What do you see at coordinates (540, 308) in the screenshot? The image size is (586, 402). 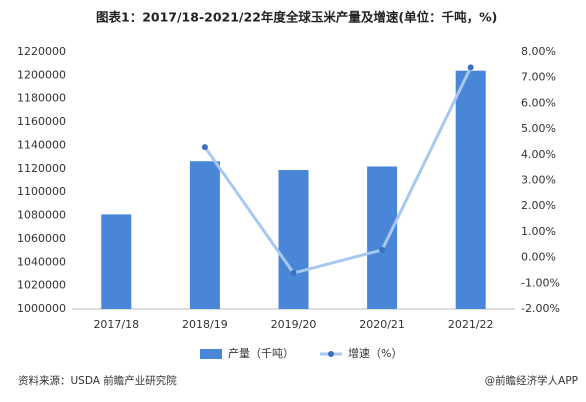 I see `y2-tick-label: -2.00%` at bounding box center [540, 308].